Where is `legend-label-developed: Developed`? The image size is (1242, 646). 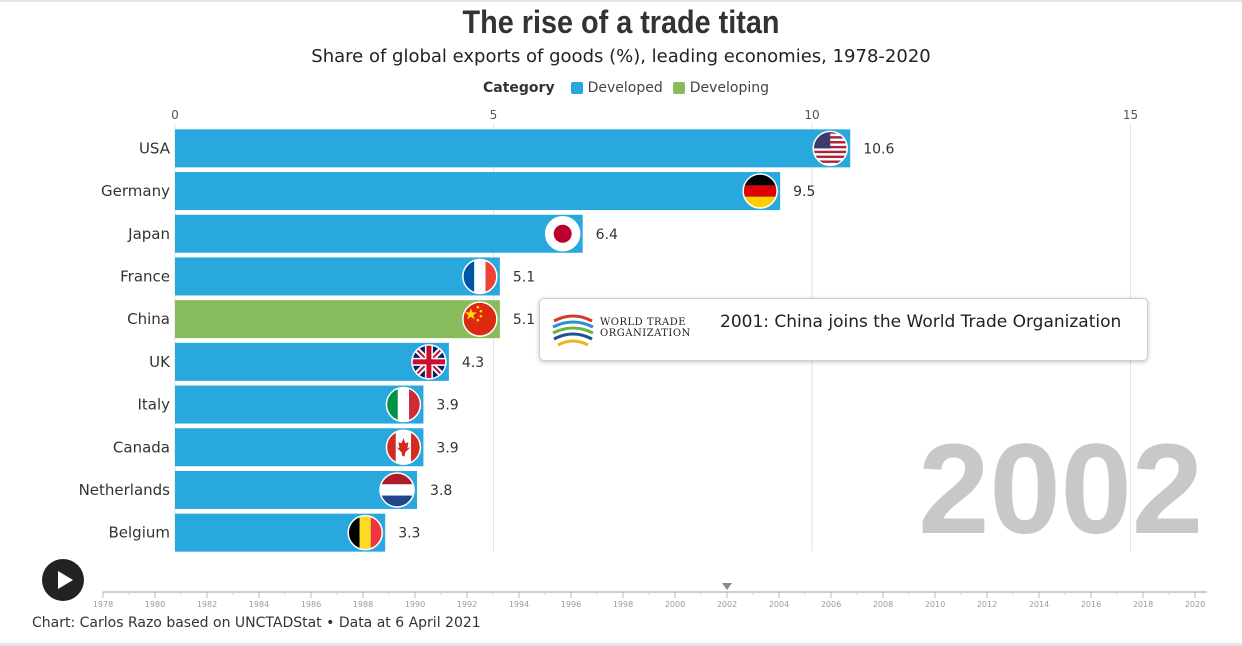
legend-label-developed: Developed is located at coordinates (625, 88).